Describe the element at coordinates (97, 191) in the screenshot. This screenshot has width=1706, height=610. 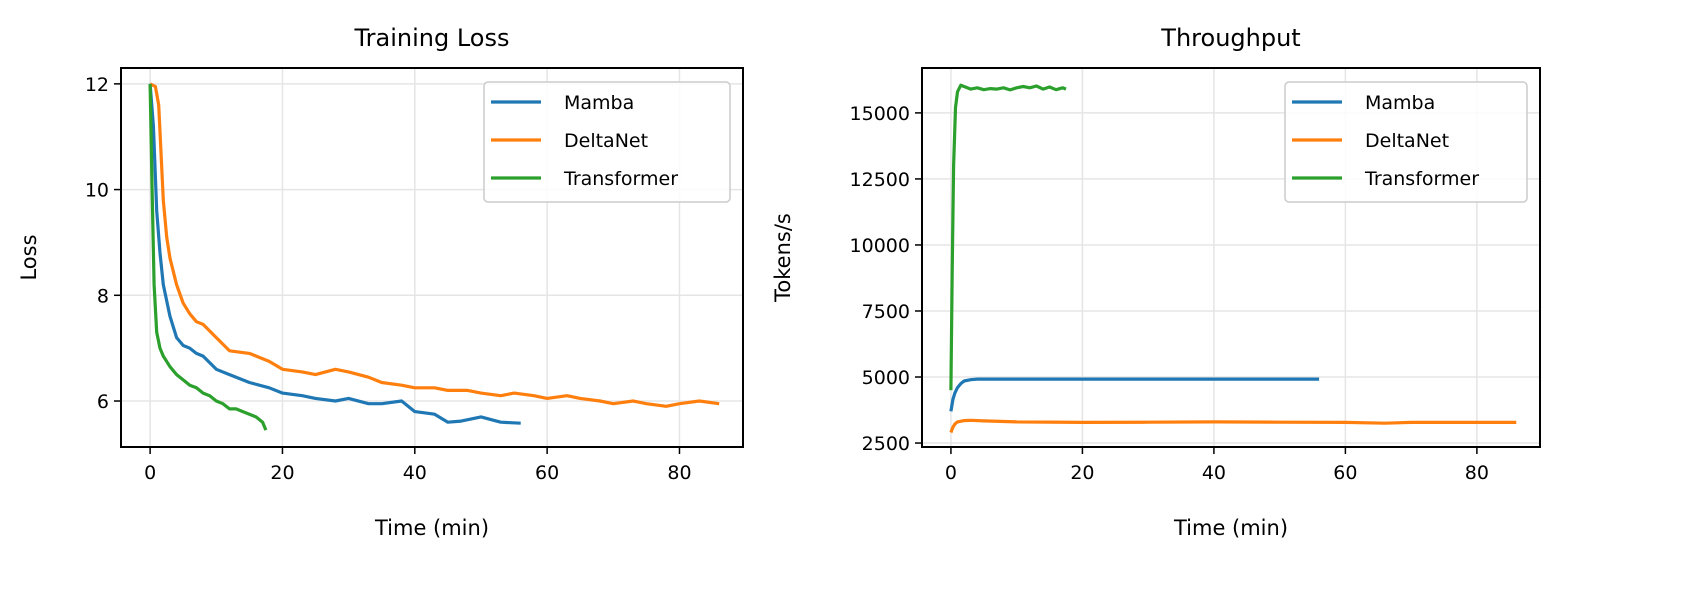
I see `y-tick-label: 10` at that location.